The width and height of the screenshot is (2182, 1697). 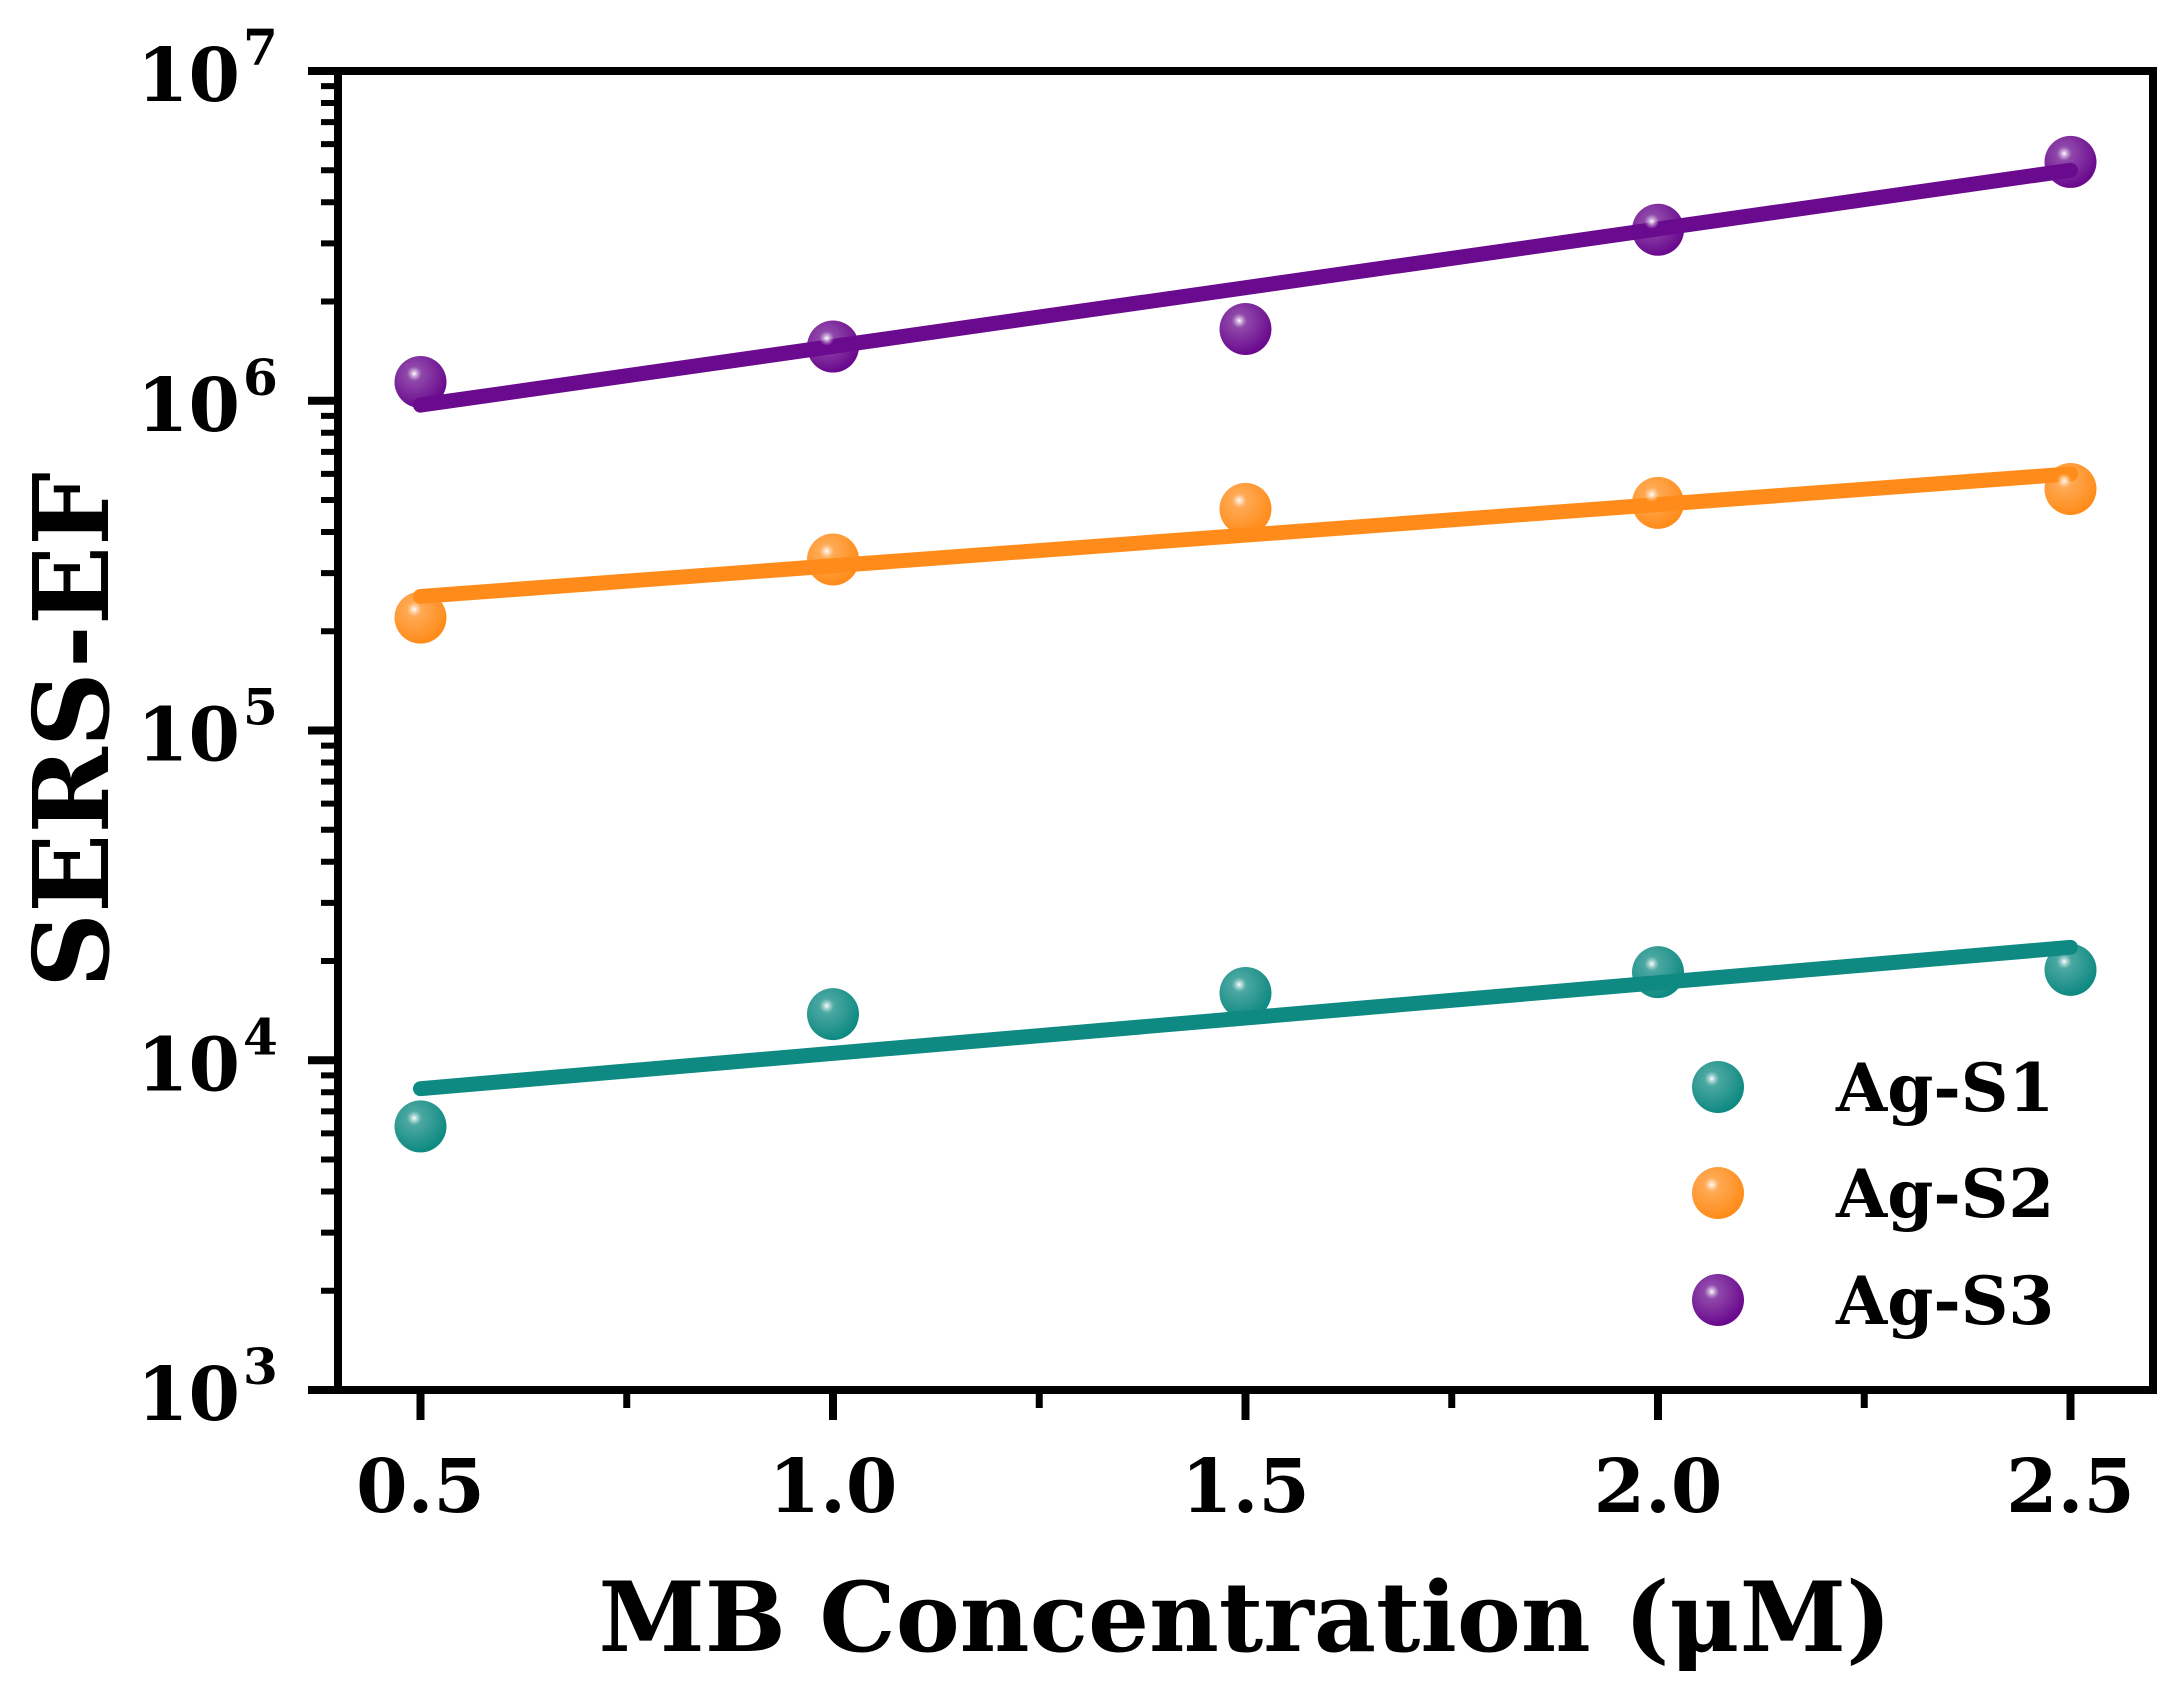 What do you see at coordinates (833, 1487) in the screenshot?
I see `x-tick-label: 1.0` at bounding box center [833, 1487].